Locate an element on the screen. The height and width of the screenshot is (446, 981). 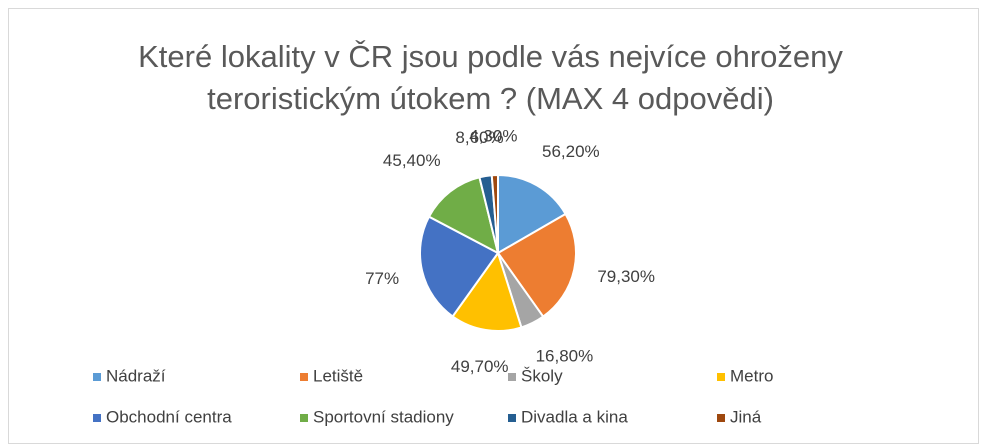
data-label: 79,30% is located at coordinates (626, 276).